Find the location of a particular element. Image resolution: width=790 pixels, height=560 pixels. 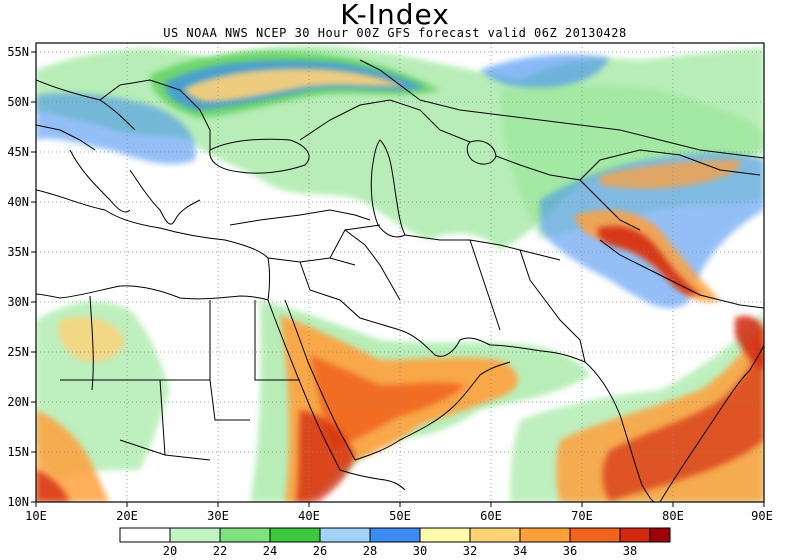

map-title: K-Index is located at coordinates (395, 15).